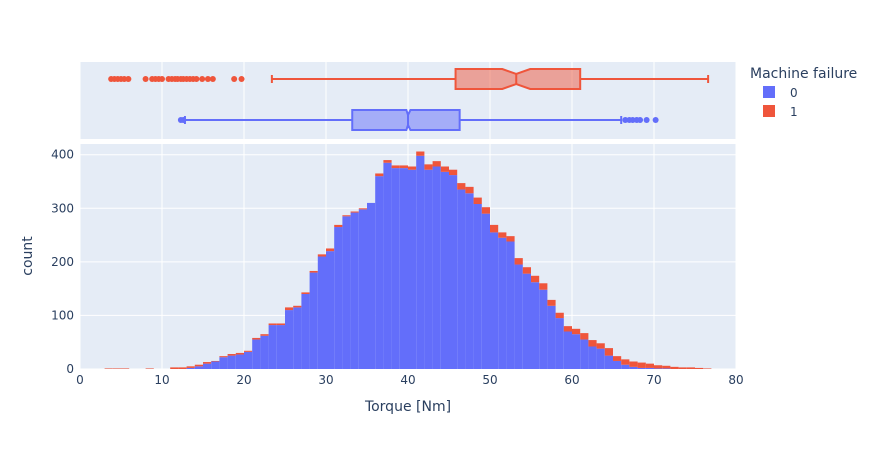 Image resolution: width=872 pixels, height=450 pixels. I want to click on x-tick-label: 0, so click(80, 380).